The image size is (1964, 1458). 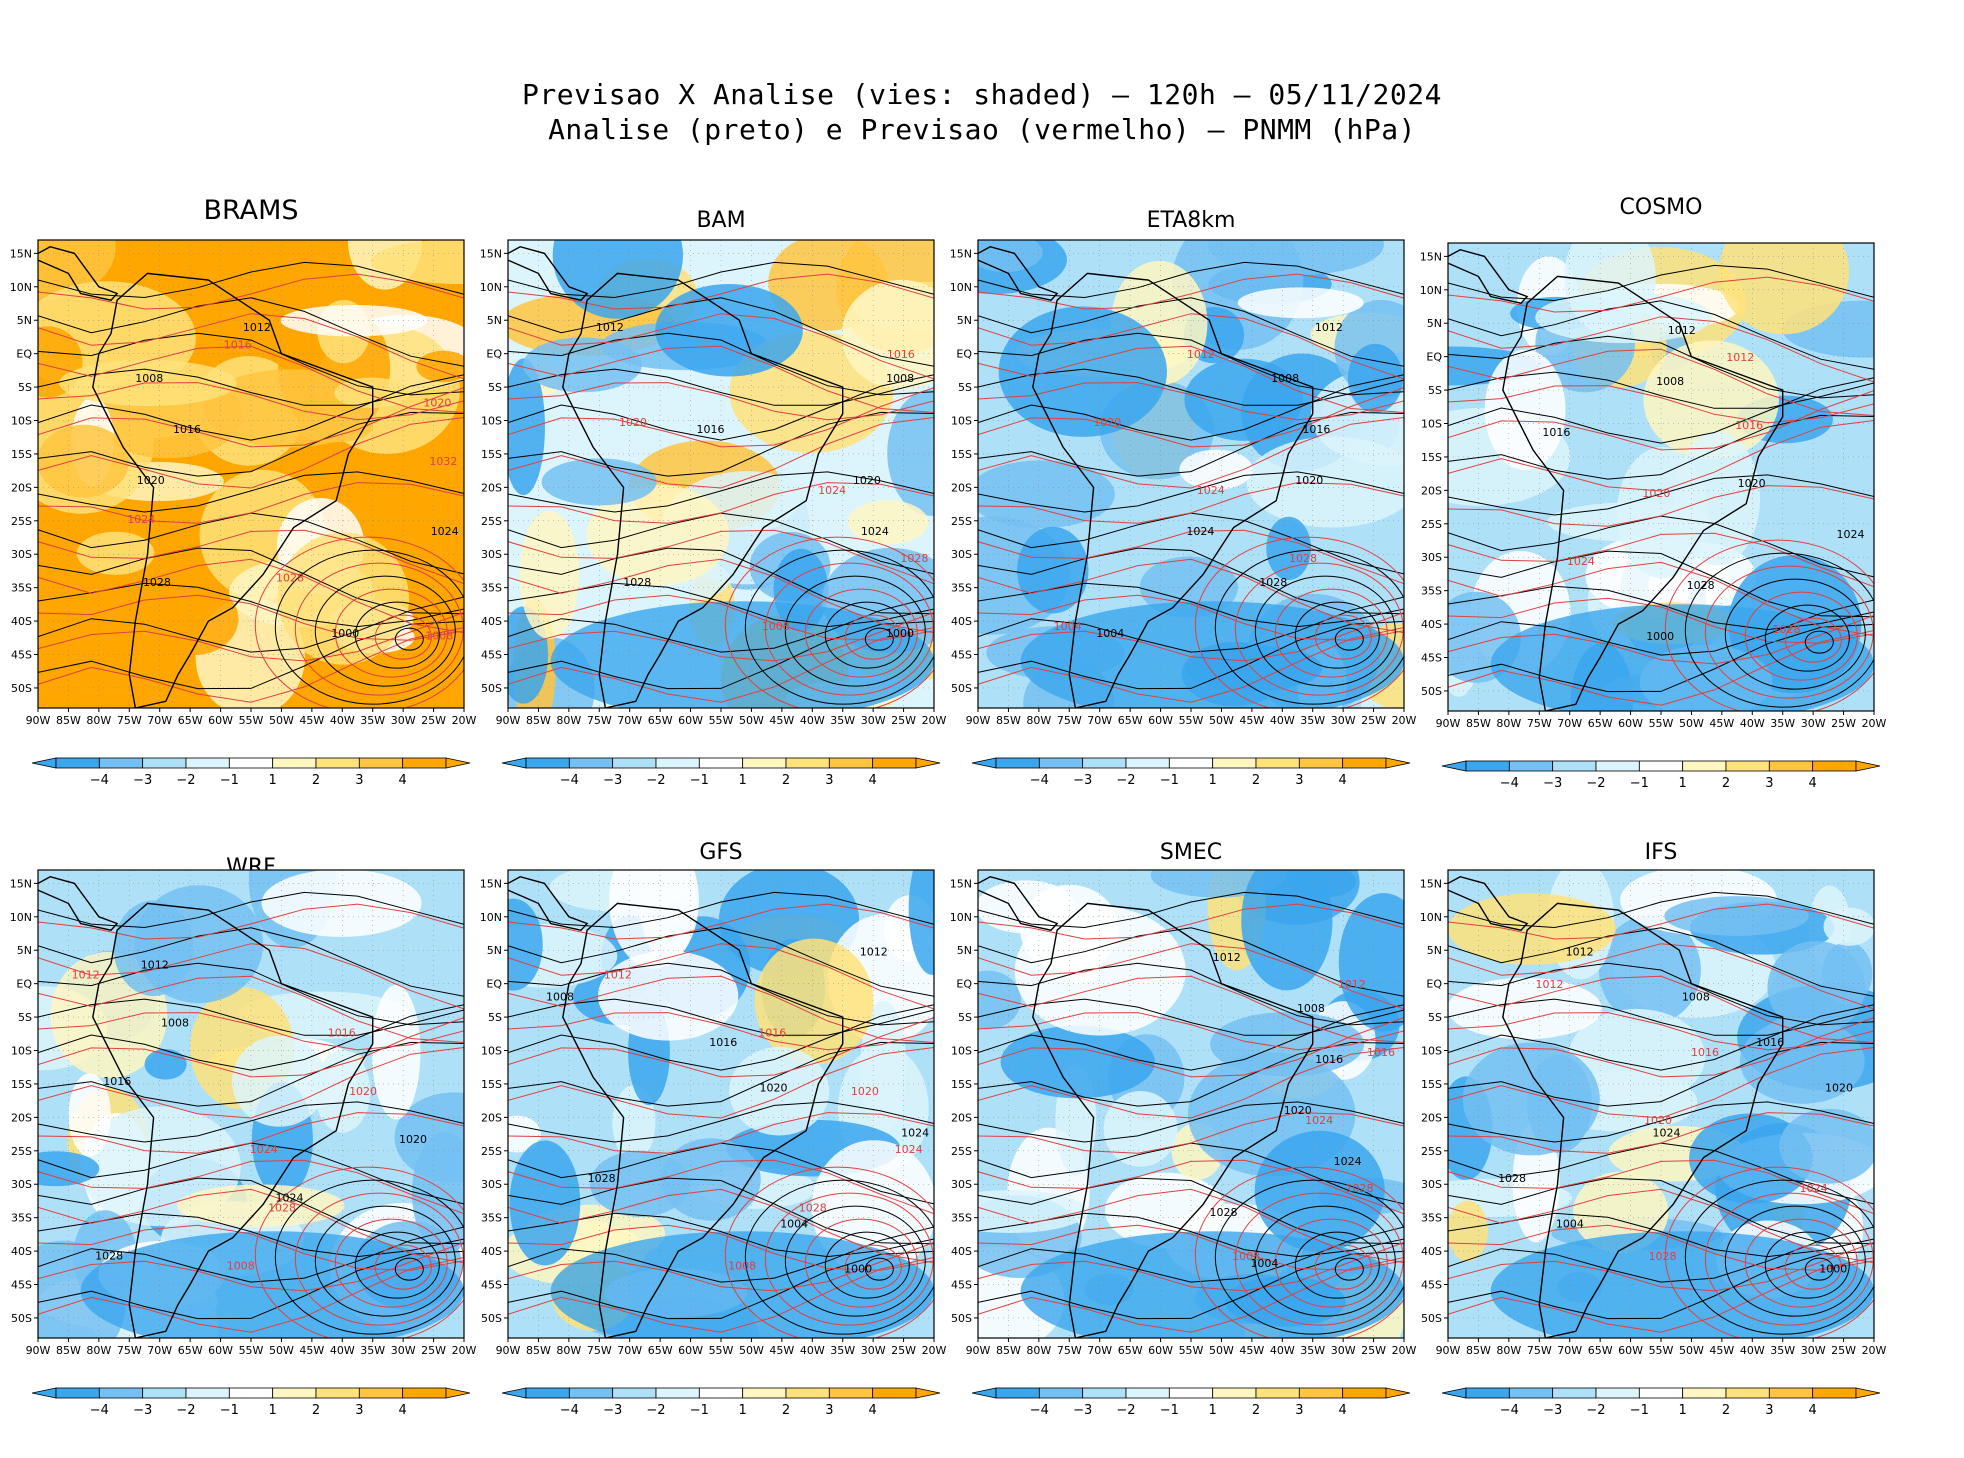 What do you see at coordinates (1343, 1410) in the screenshot?
I see `colorbar-label: 4` at bounding box center [1343, 1410].